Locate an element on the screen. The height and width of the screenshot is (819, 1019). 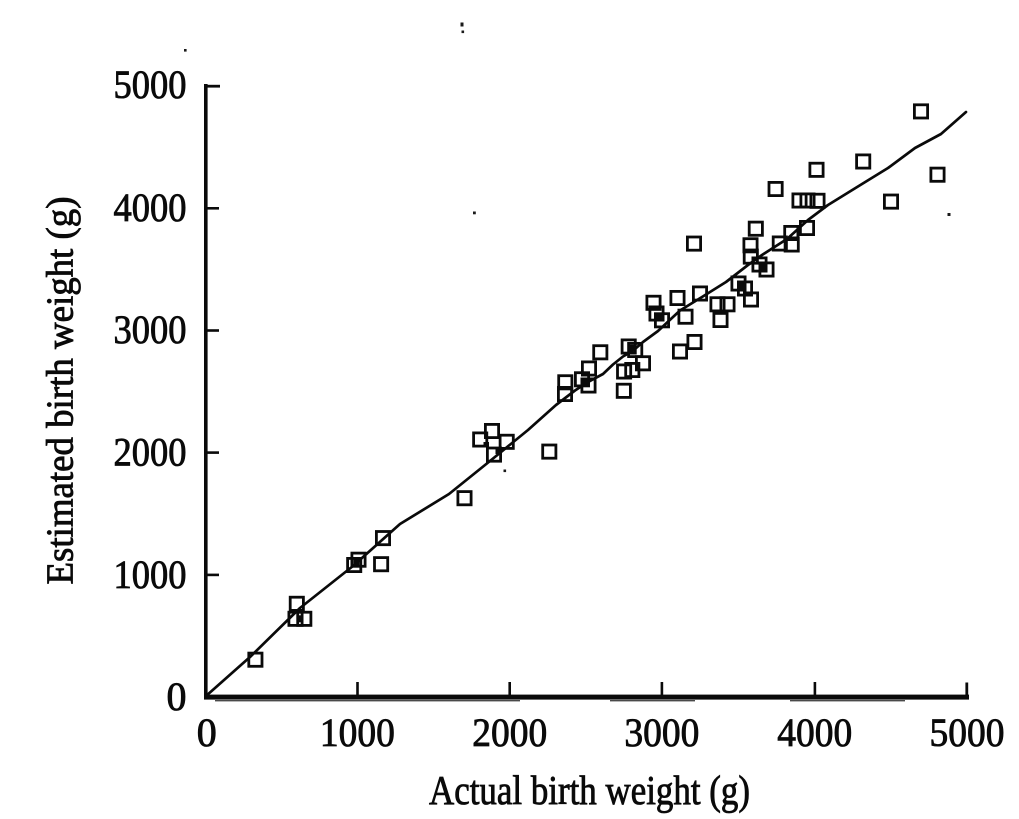
svg-text: Estimated birth weight (g) is located at coordinates (61, 391).